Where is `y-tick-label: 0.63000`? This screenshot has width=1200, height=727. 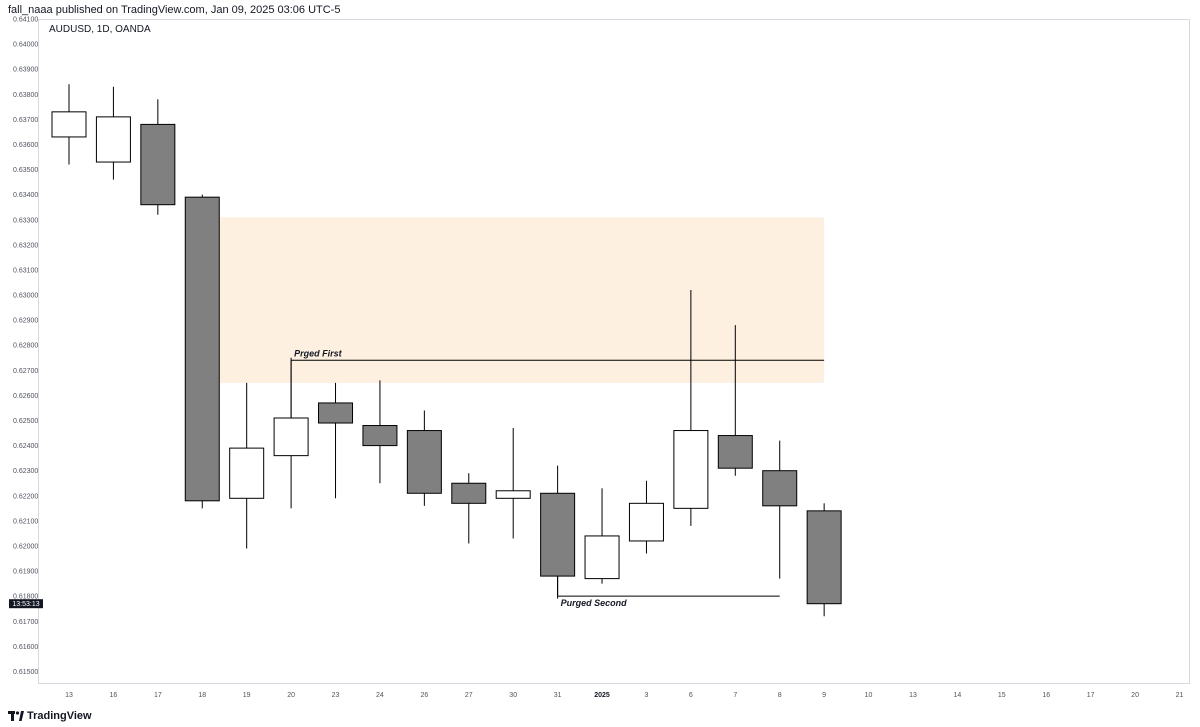 y-tick-label: 0.63000 is located at coordinates (25, 296).